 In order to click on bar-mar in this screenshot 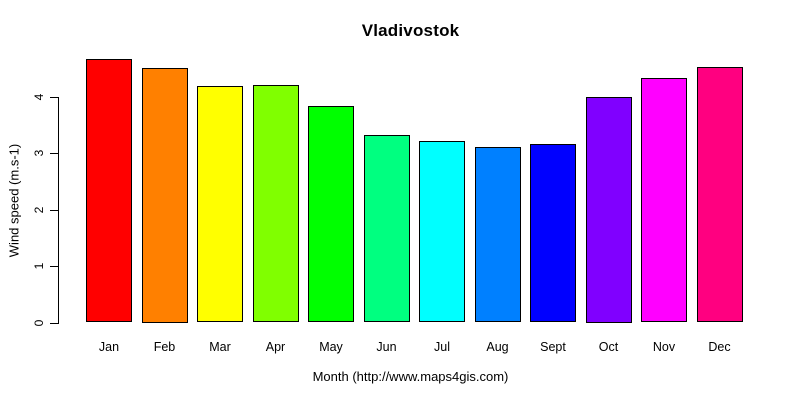, I will do `click(220, 204)`.